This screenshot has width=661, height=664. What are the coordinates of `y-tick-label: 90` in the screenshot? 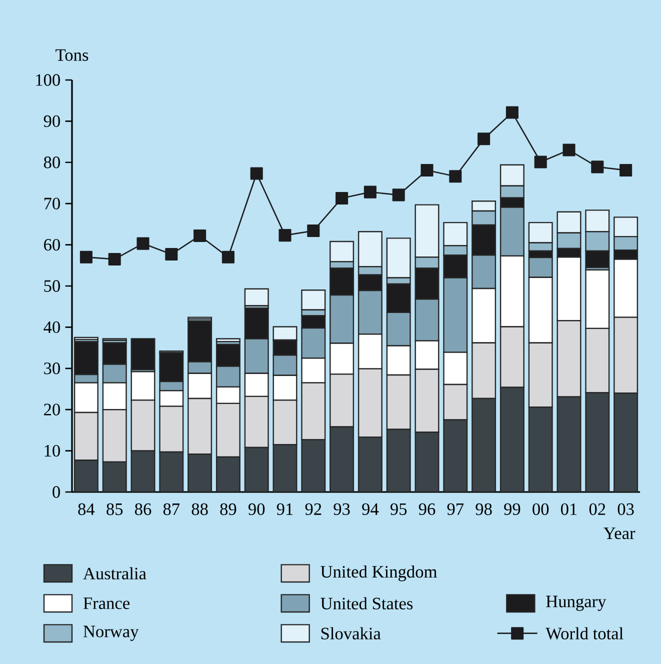 It's located at (52, 121).